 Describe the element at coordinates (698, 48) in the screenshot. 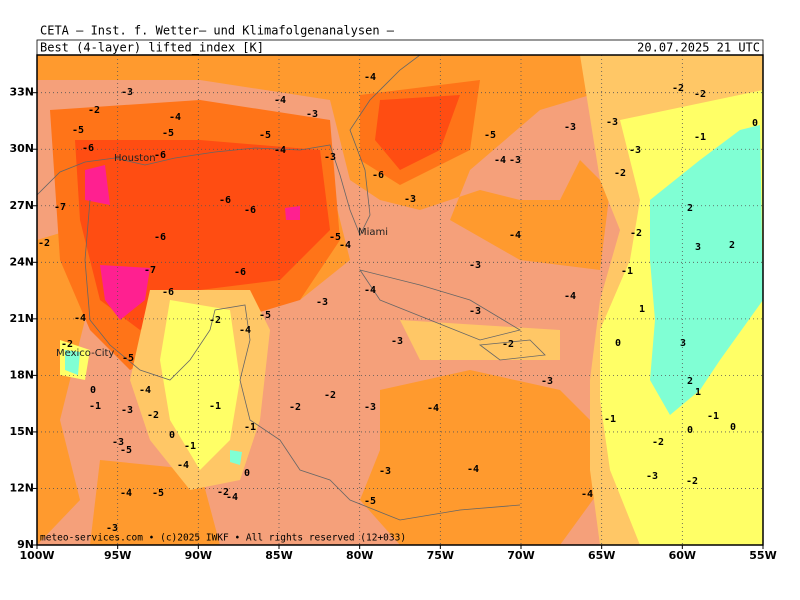

I see `valid-time: 20.07.2025 21 UTC` at that location.